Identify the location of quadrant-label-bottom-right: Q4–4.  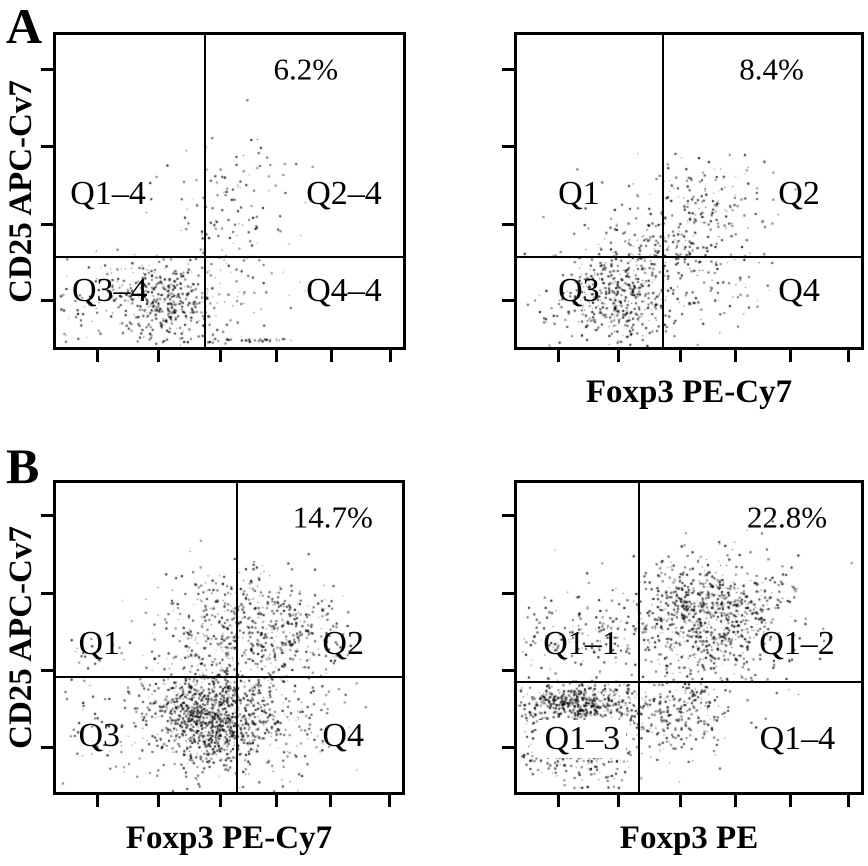
(344, 290).